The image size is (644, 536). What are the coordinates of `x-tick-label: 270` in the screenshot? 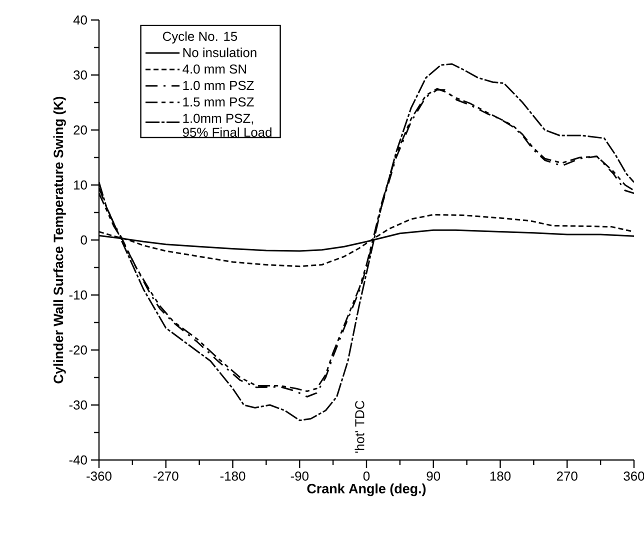 It's located at (567, 476).